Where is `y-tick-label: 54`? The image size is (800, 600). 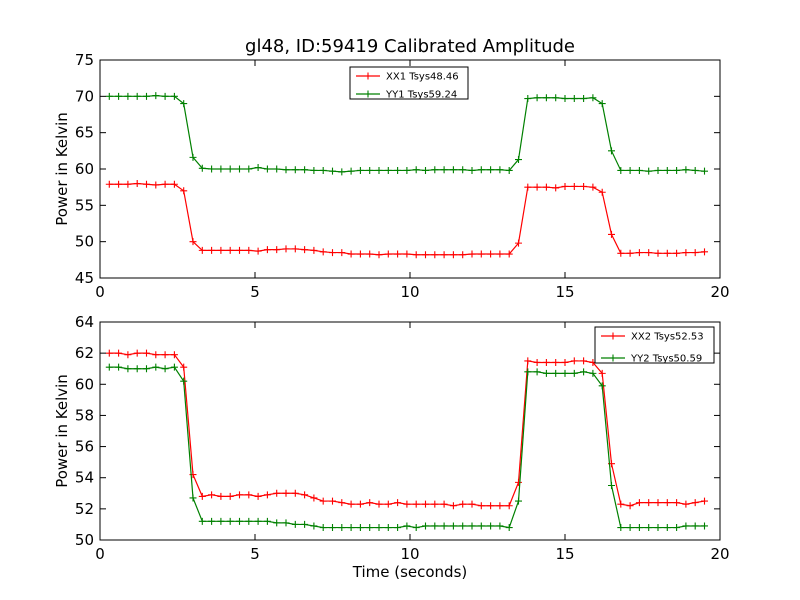 y-tick-label: 54 is located at coordinates (84, 478).